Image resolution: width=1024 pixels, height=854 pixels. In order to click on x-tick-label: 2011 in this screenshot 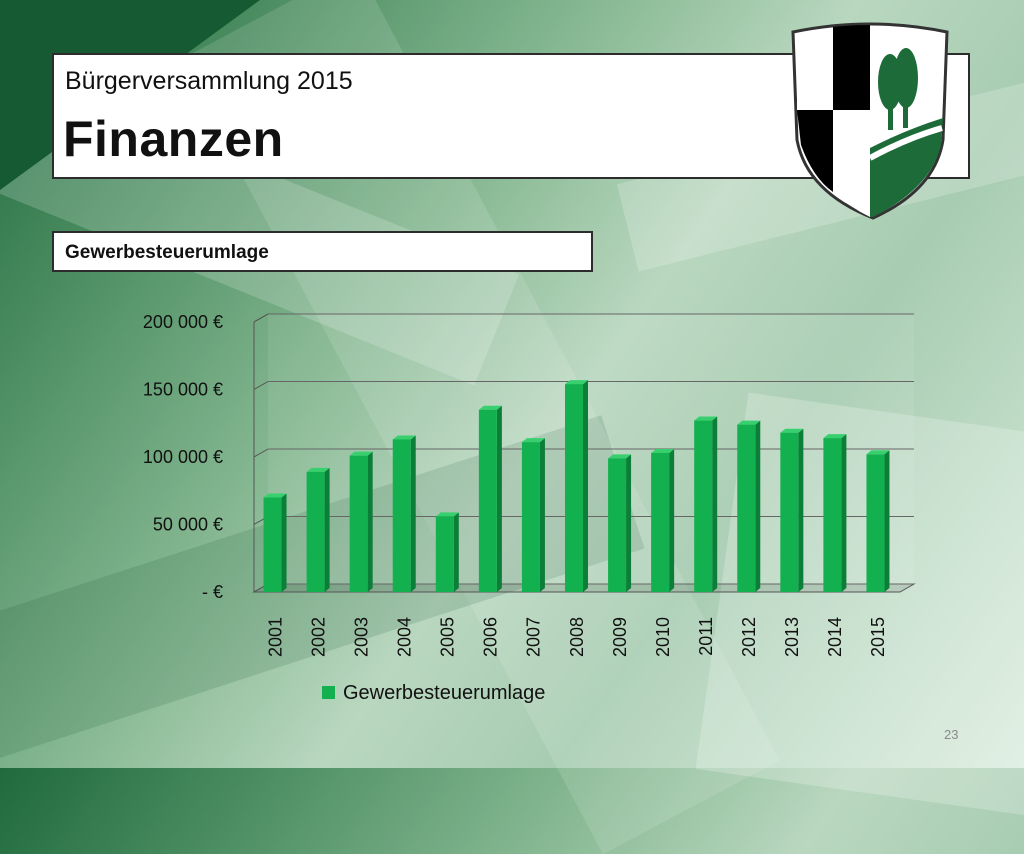, I will do `click(706, 636)`.